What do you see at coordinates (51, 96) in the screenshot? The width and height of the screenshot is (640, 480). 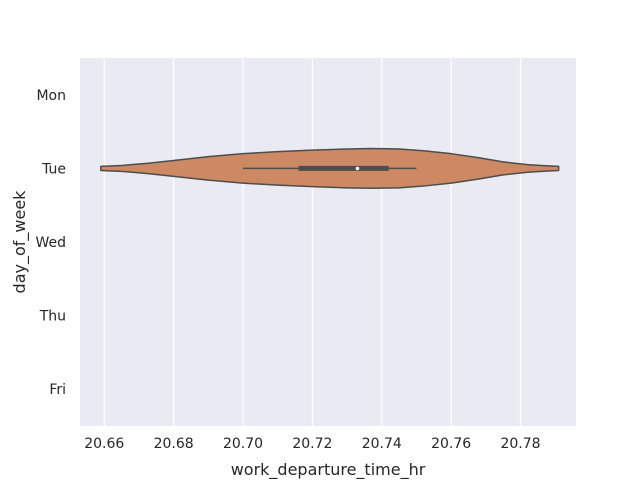 I see `y-tick-label: Mon` at bounding box center [51, 96].